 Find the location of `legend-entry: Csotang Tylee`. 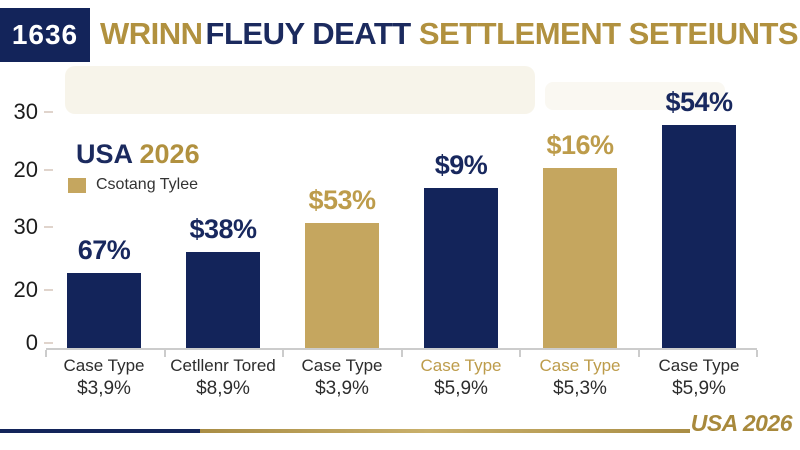

legend-entry: Csotang Tylee is located at coordinates (133, 185).